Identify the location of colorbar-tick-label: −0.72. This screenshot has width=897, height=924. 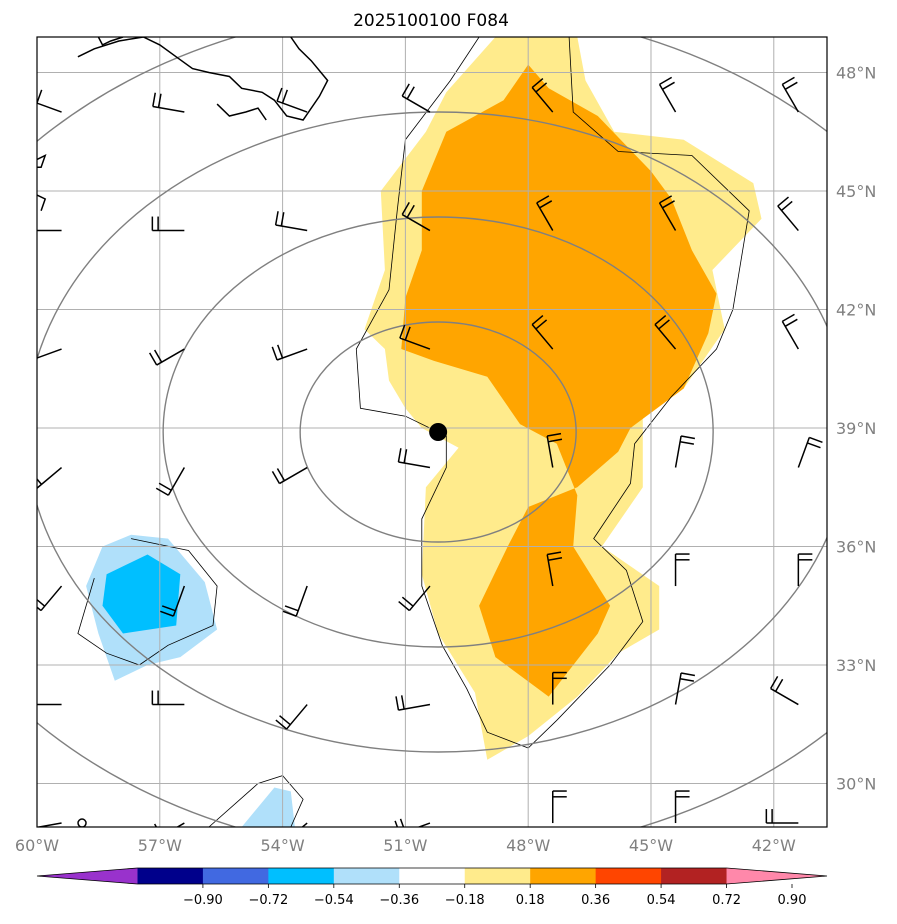
(268, 900).